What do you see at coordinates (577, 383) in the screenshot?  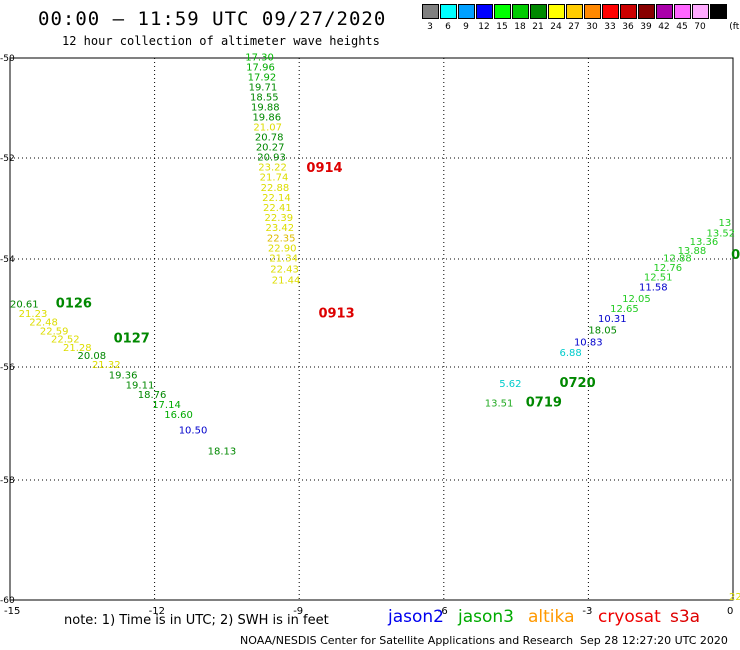 I see `pass-time-label: 0720` at bounding box center [577, 383].